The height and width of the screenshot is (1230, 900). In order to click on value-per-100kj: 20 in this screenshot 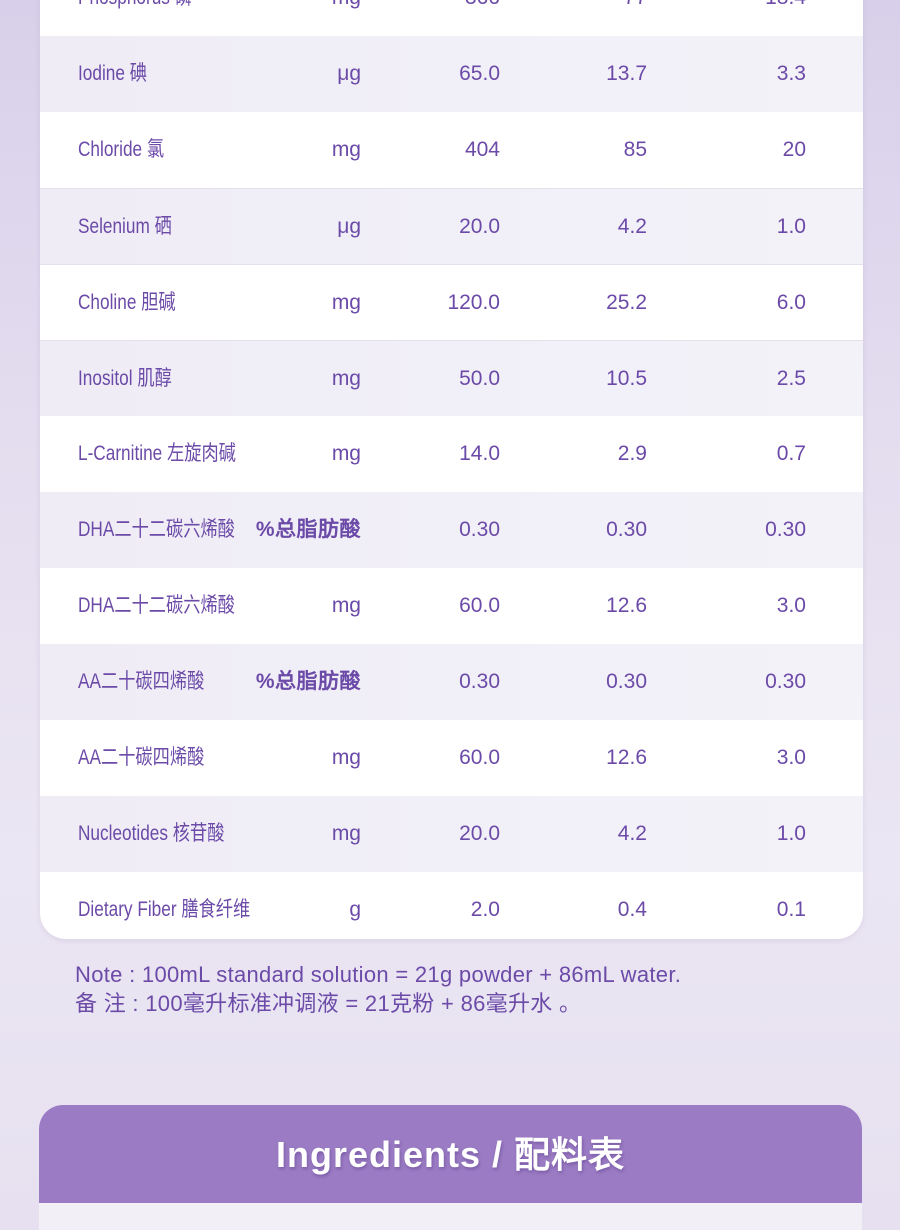, I will do `click(794, 149)`.